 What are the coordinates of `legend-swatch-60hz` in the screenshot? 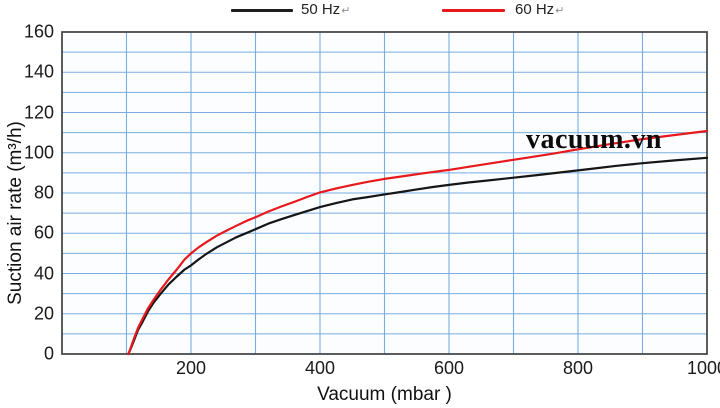 It's located at (473, 10).